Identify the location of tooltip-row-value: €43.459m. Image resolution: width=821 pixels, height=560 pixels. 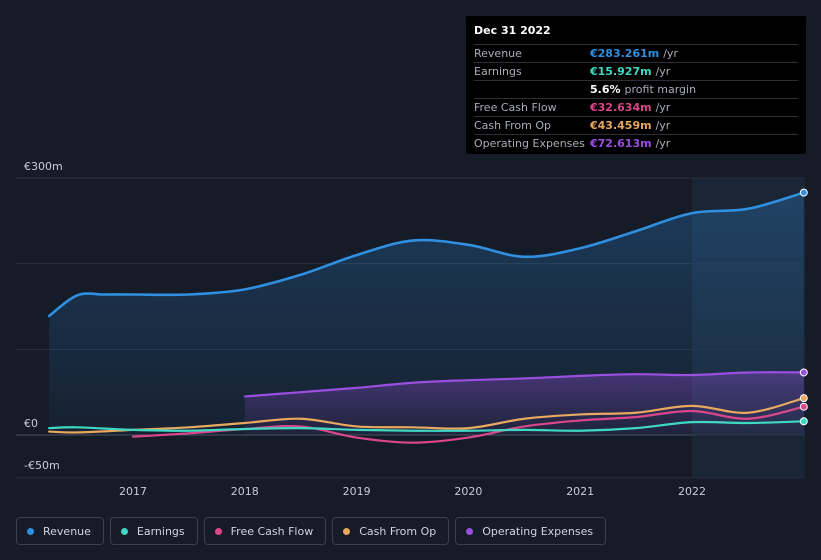
(621, 125).